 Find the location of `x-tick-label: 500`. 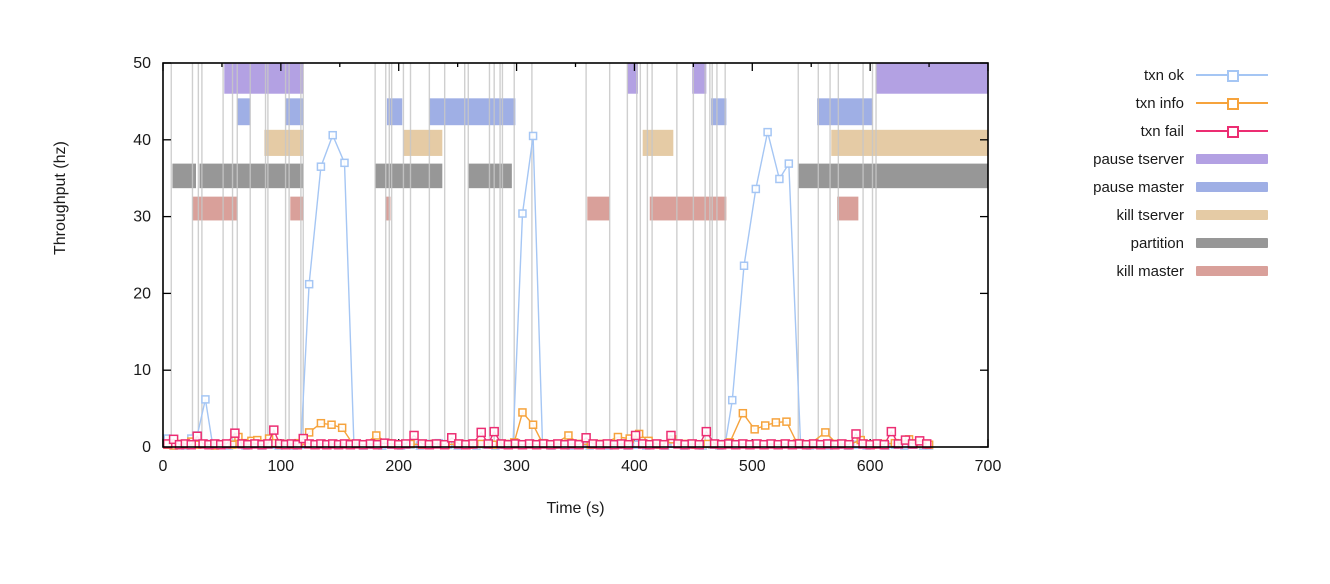

x-tick-label: 500 is located at coordinates (752, 466).